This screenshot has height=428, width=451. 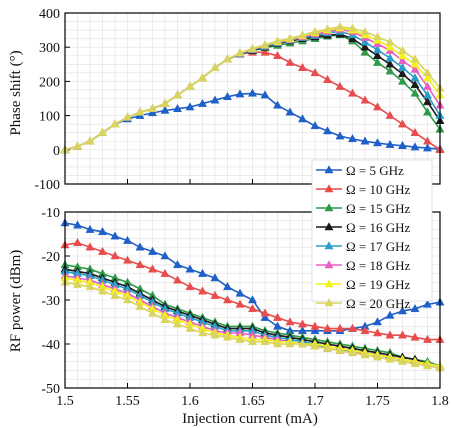 What do you see at coordinates (50, 389) in the screenshot?
I see `y-tick-label: -50` at bounding box center [50, 389].